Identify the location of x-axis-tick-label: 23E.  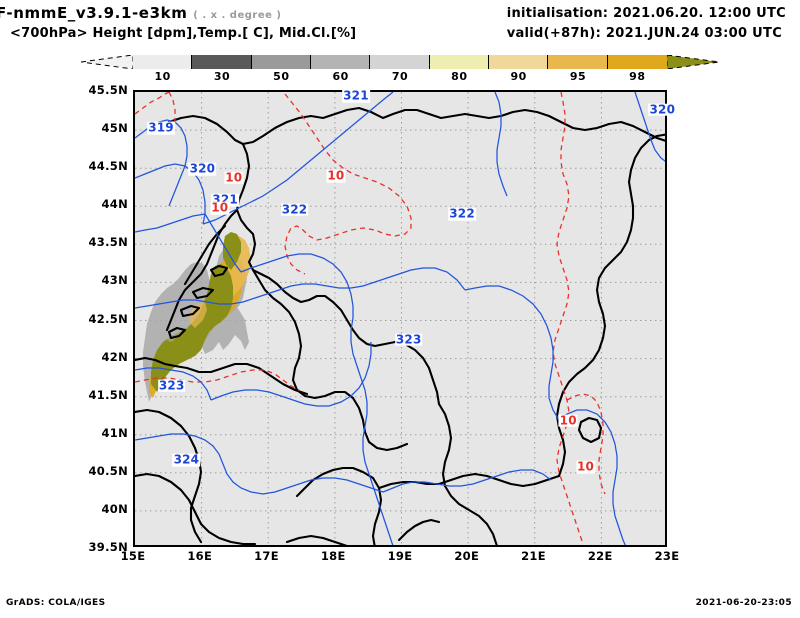
(667, 556).